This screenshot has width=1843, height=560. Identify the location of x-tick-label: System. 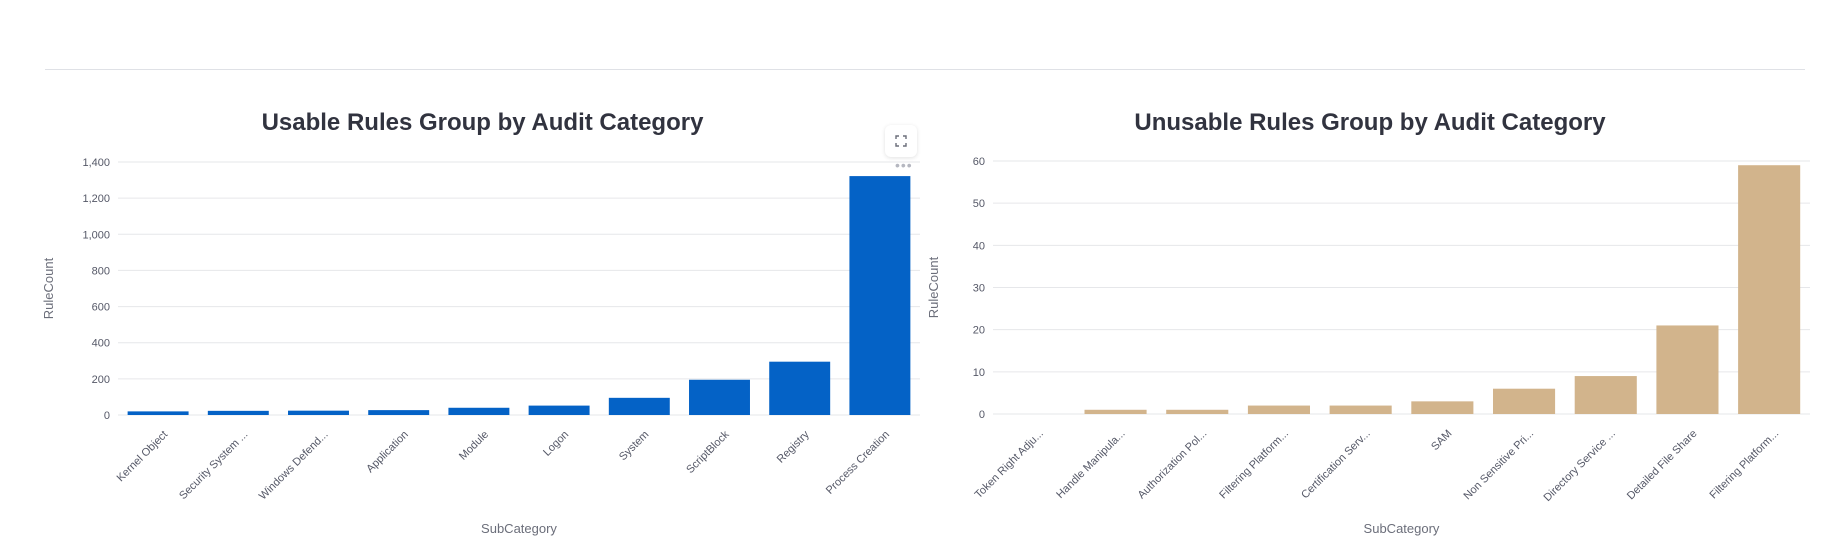
(634, 446).